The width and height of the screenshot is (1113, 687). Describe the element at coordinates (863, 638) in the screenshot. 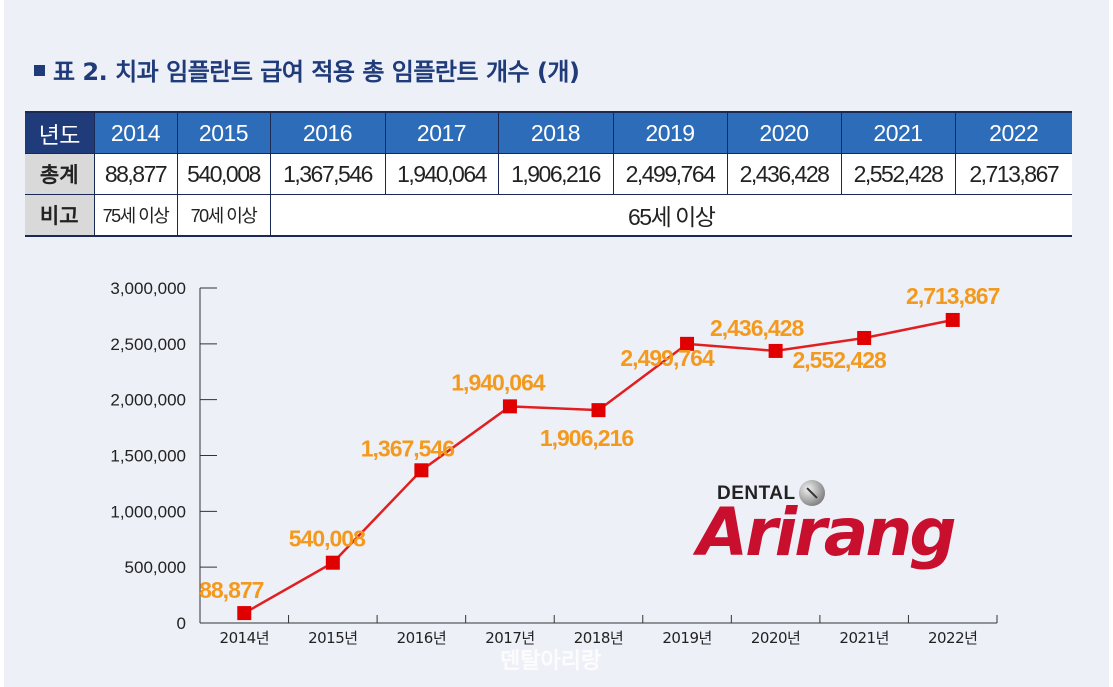

I see `x-tick-label: 2021년` at that location.